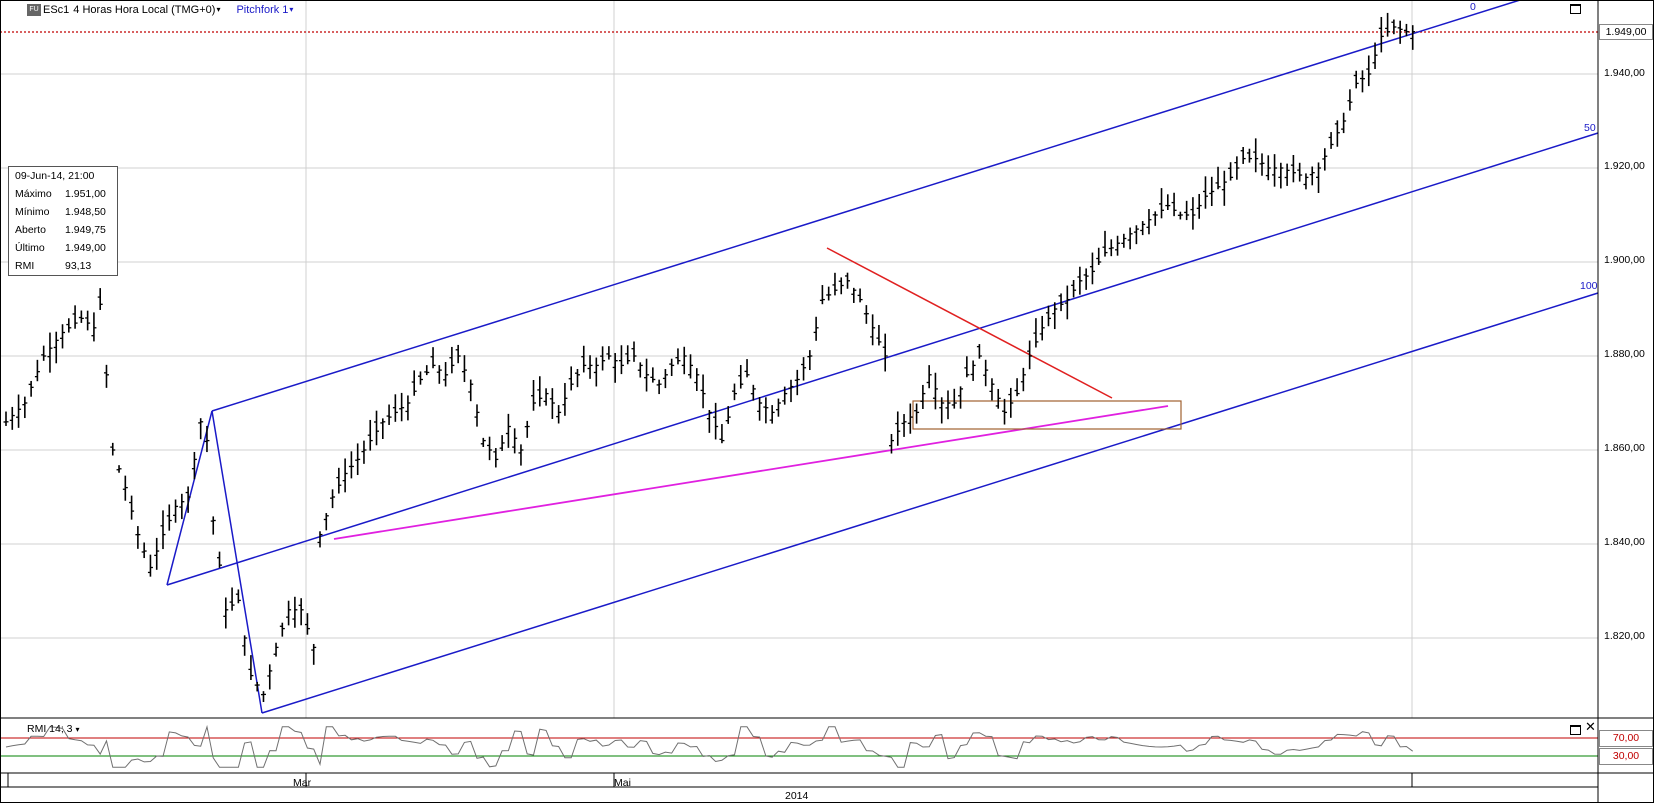  Describe the element at coordinates (53, 266) in the screenshot. I see `info-row: RMI 93,13` at that location.